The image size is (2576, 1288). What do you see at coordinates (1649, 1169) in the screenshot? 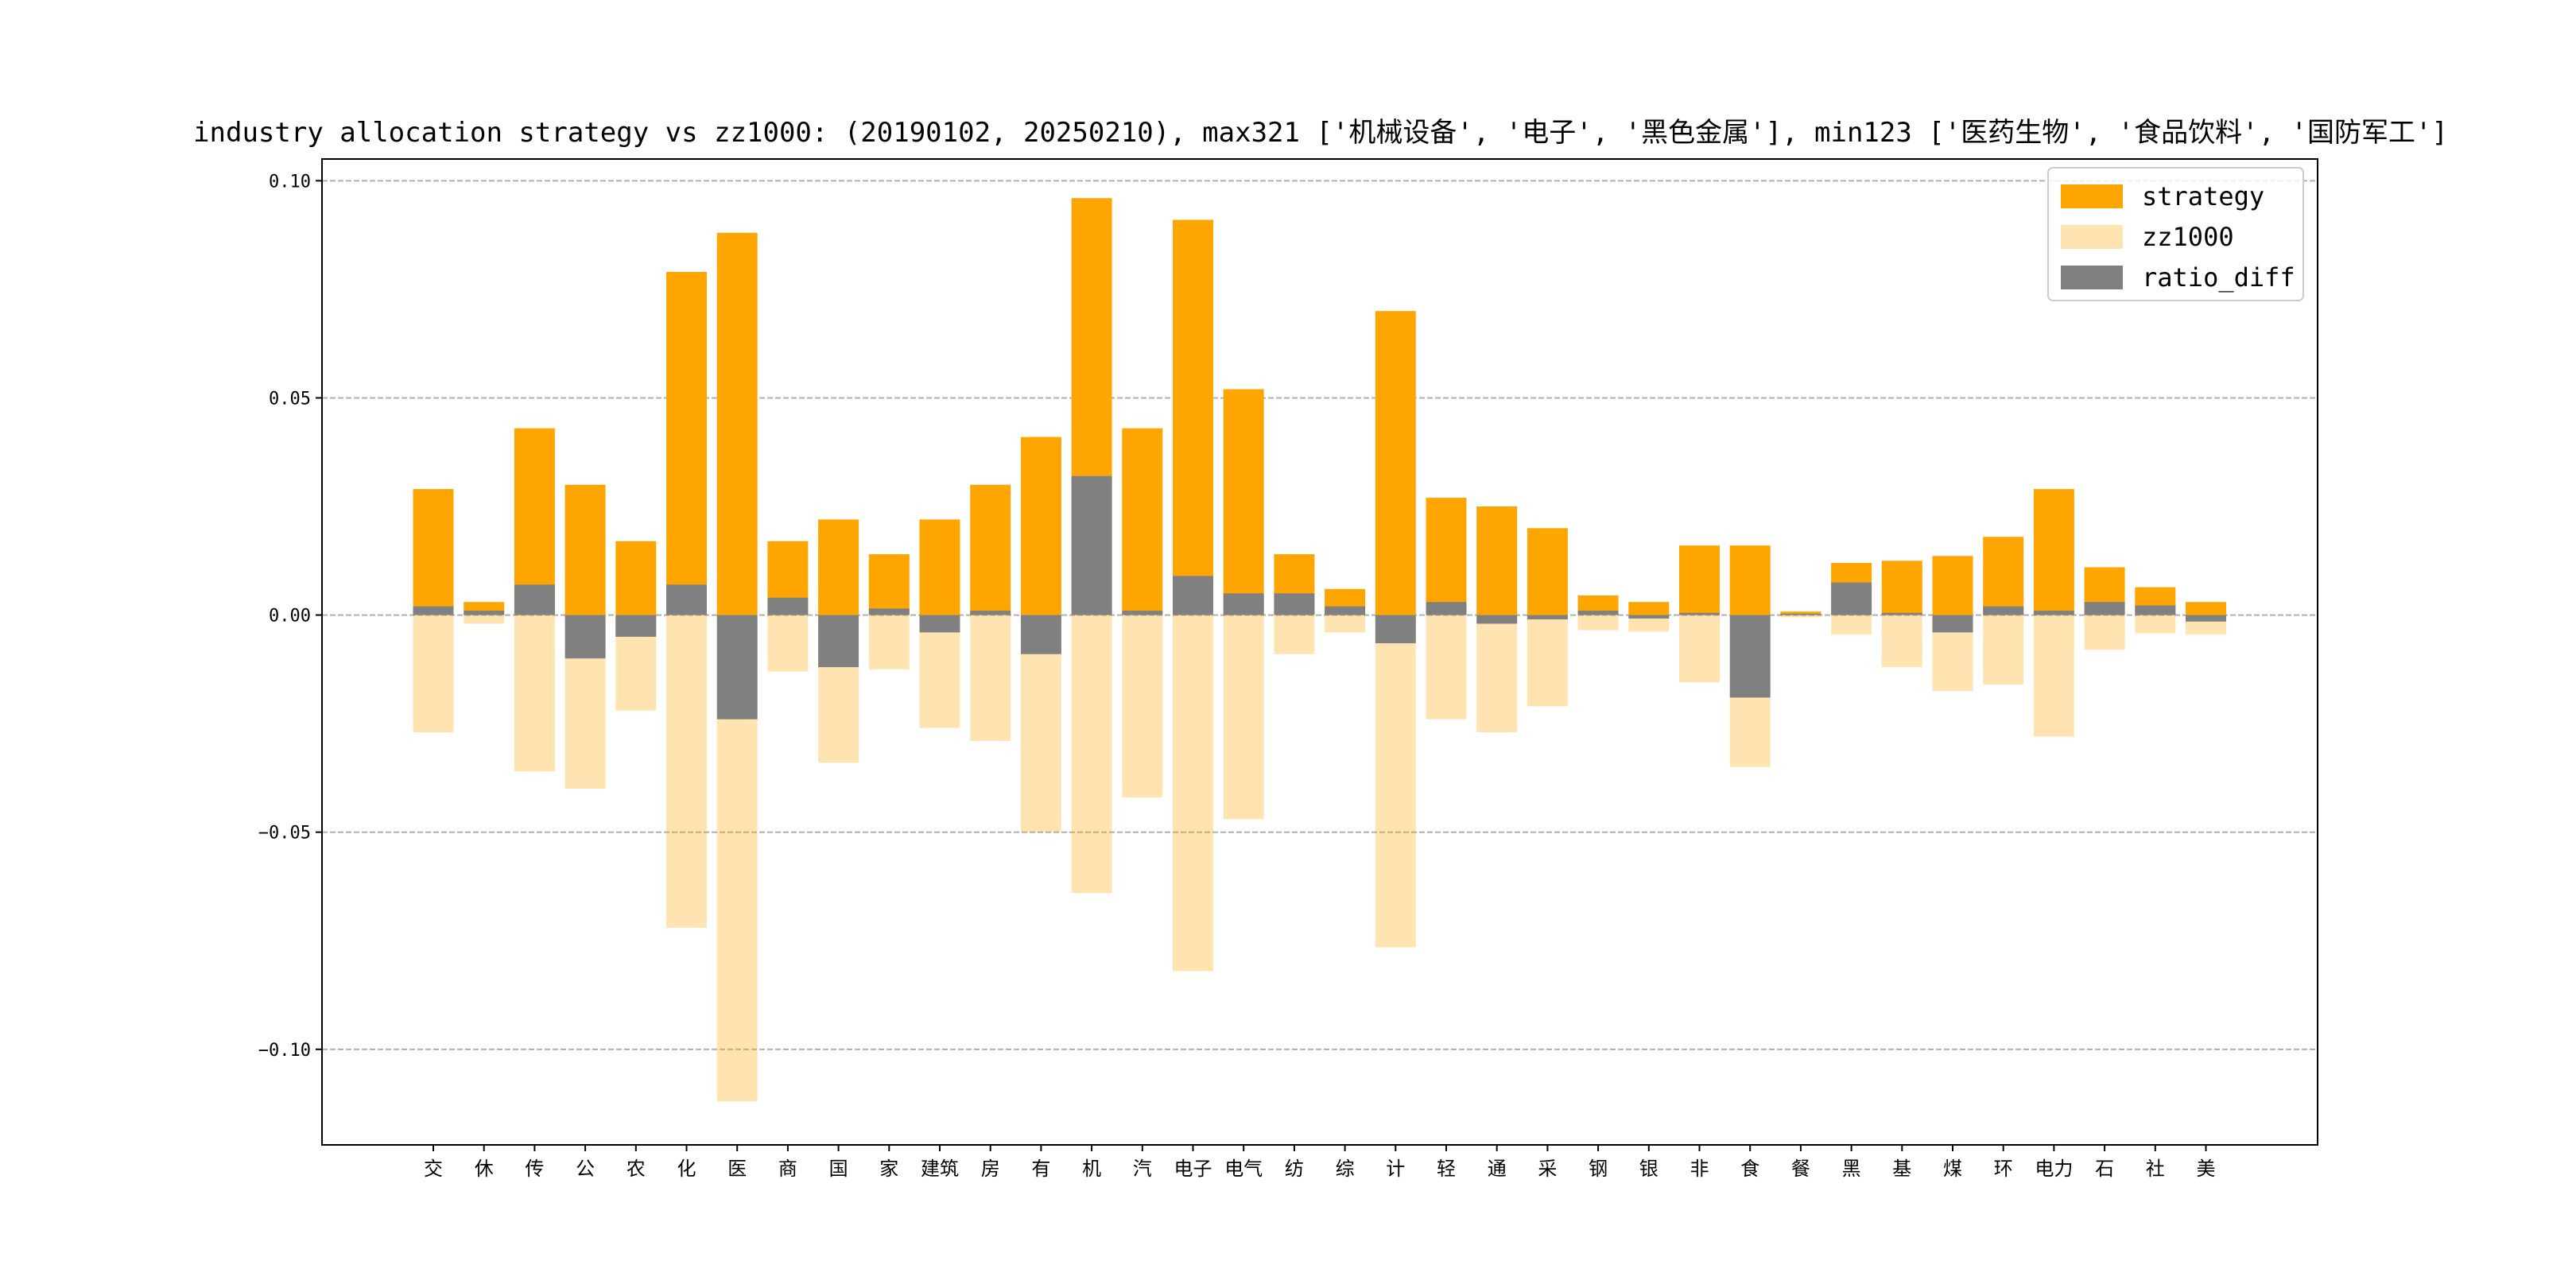
I see `x-tick-label: 银` at bounding box center [1649, 1169].